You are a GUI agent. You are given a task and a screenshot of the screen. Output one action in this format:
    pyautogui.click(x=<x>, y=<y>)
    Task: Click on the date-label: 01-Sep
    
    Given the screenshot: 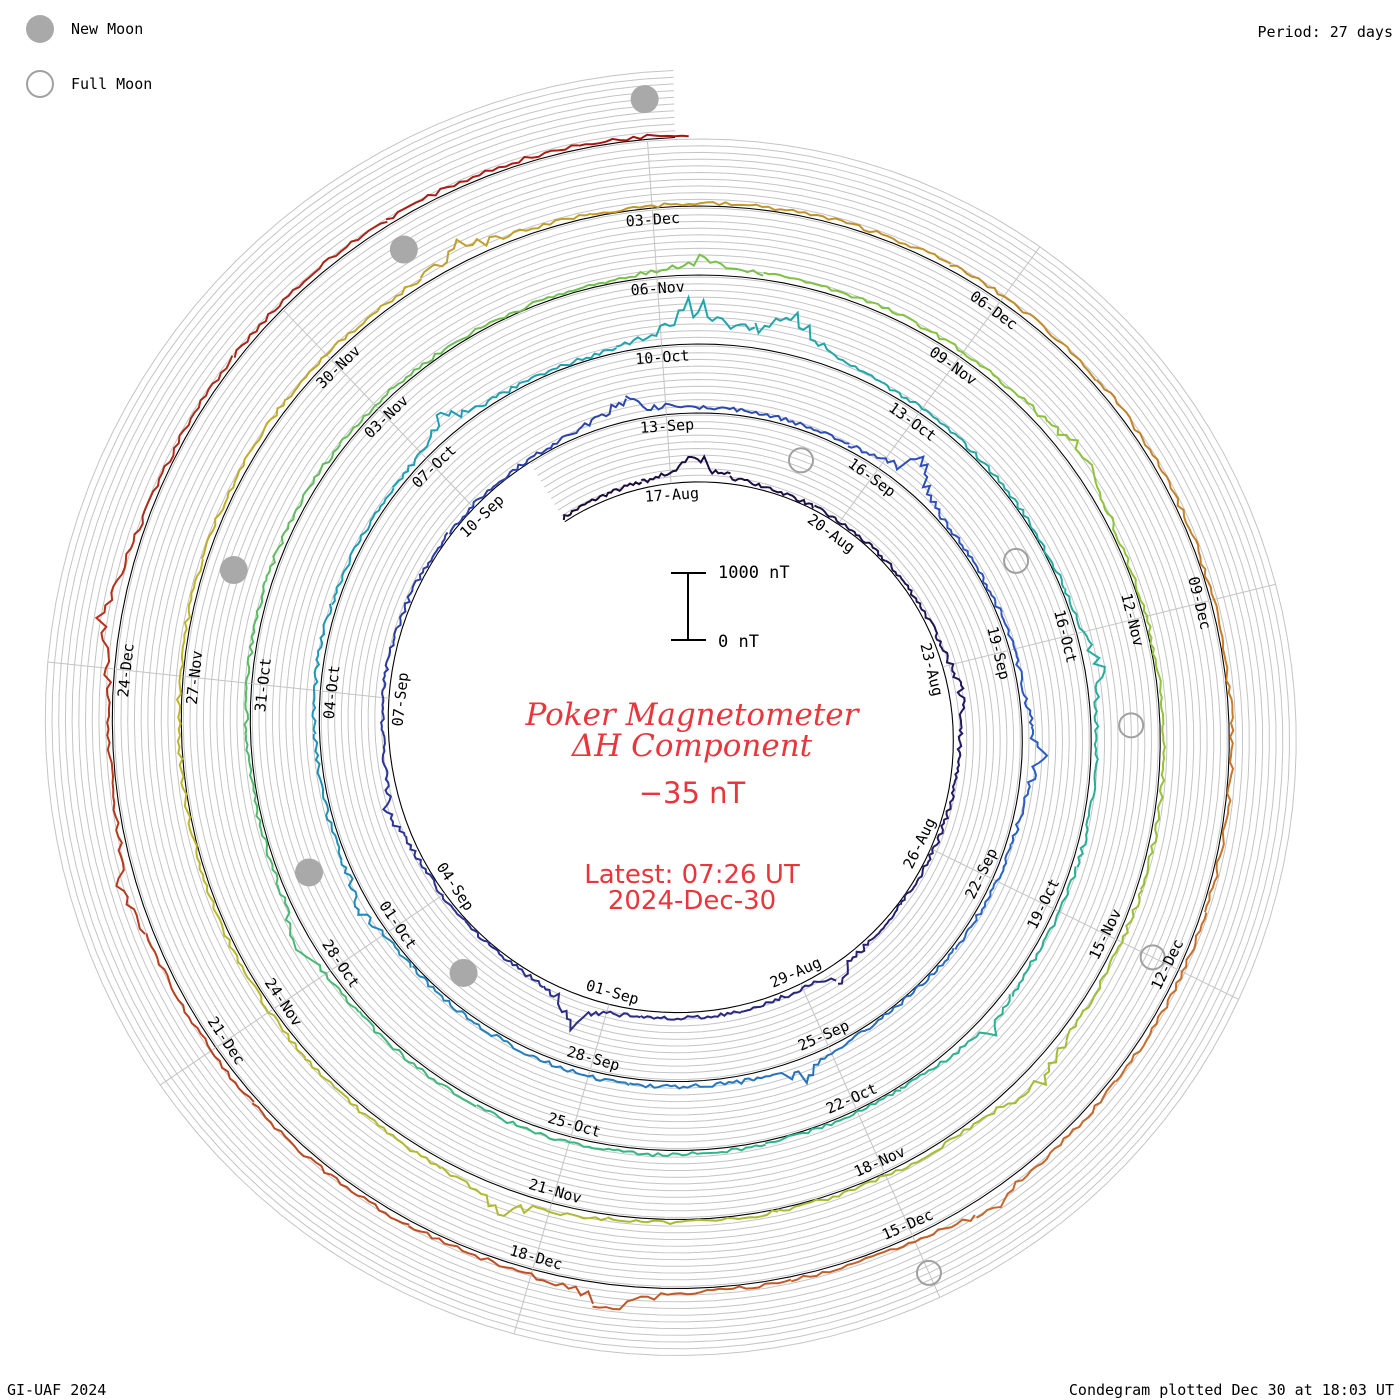 What is the action you would take?
    pyautogui.click(x=612, y=992)
    